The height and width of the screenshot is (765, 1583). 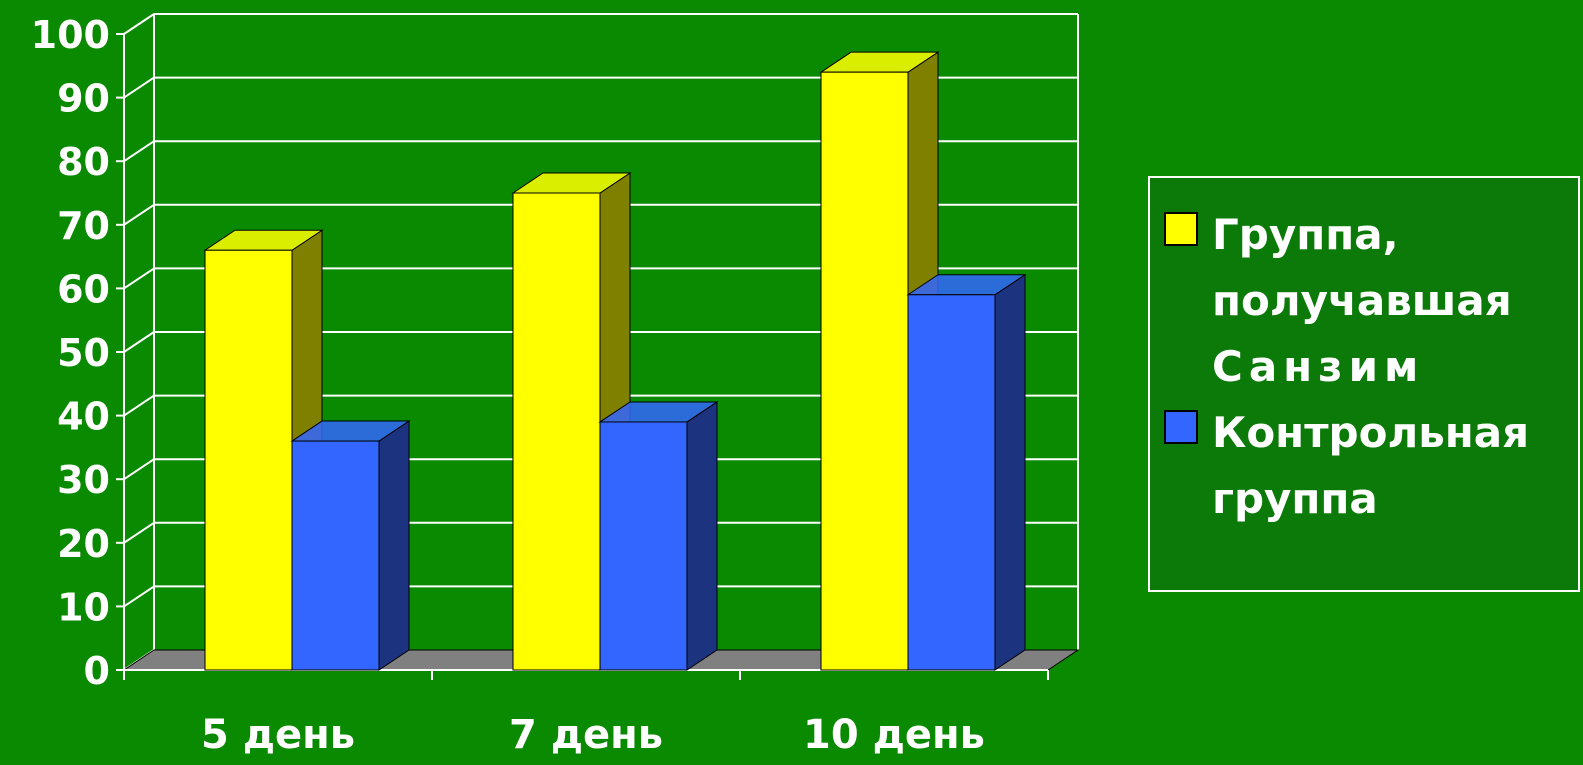 I want to click on y-tick-label: 90, so click(x=83, y=99).